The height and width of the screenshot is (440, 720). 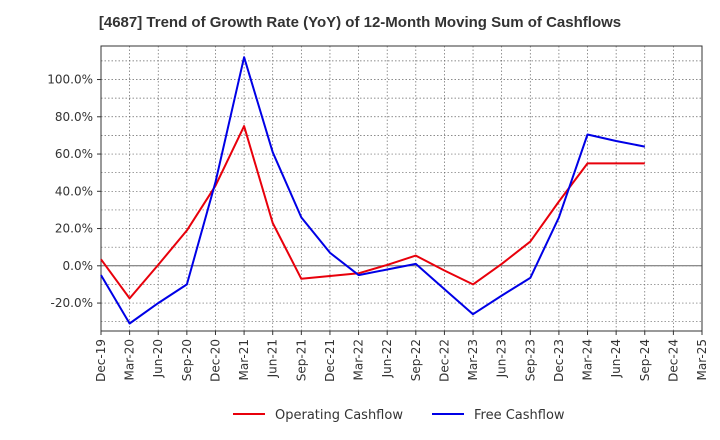 I want to click on x-tick-label: Dec-20, so click(x=215, y=360).